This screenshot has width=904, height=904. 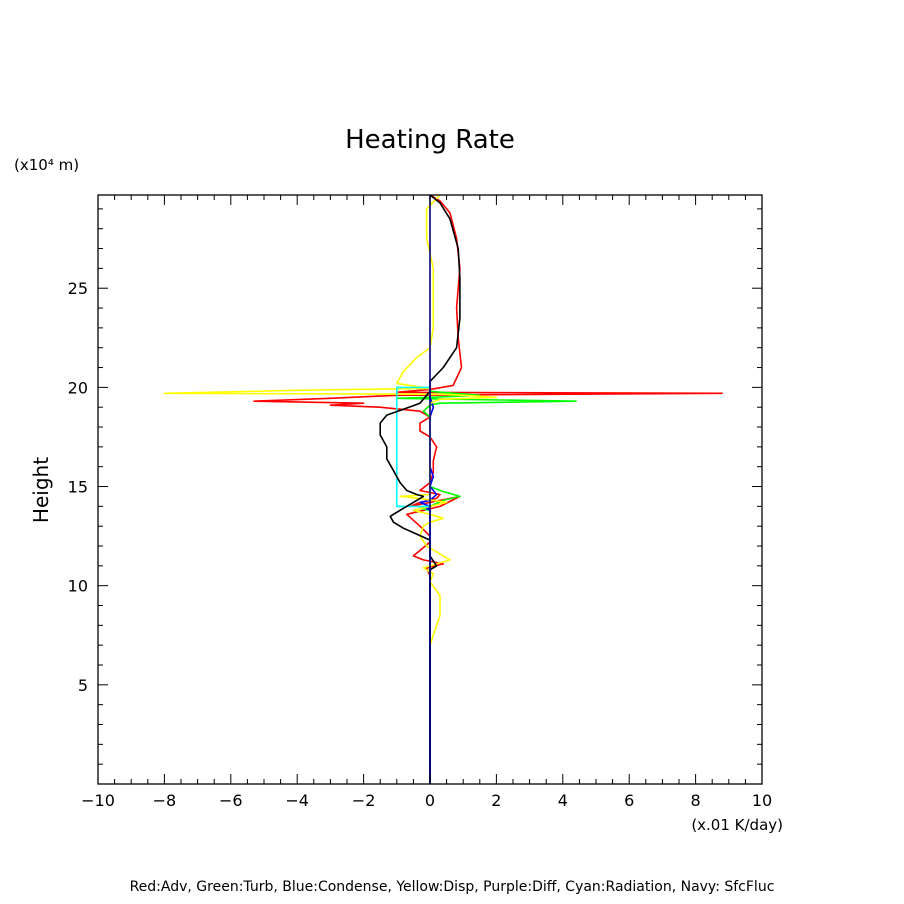 I want to click on y-tick-label: 15, so click(x=78, y=487).